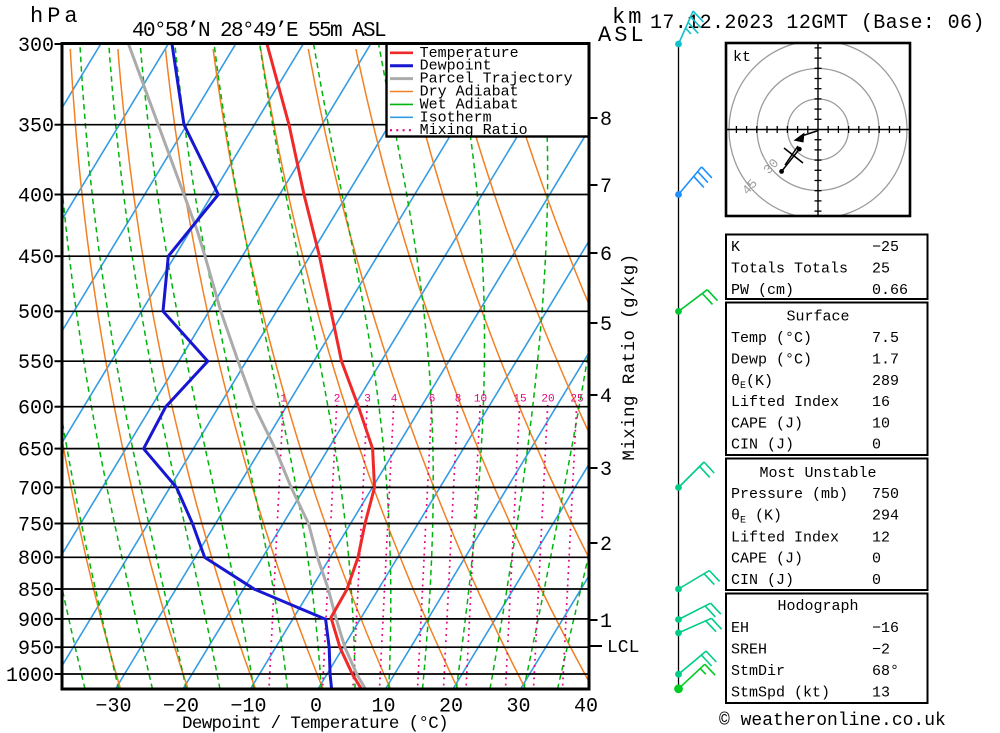  What do you see at coordinates (881, 649) in the screenshot?
I see `svg-text: −2` at bounding box center [881, 649].